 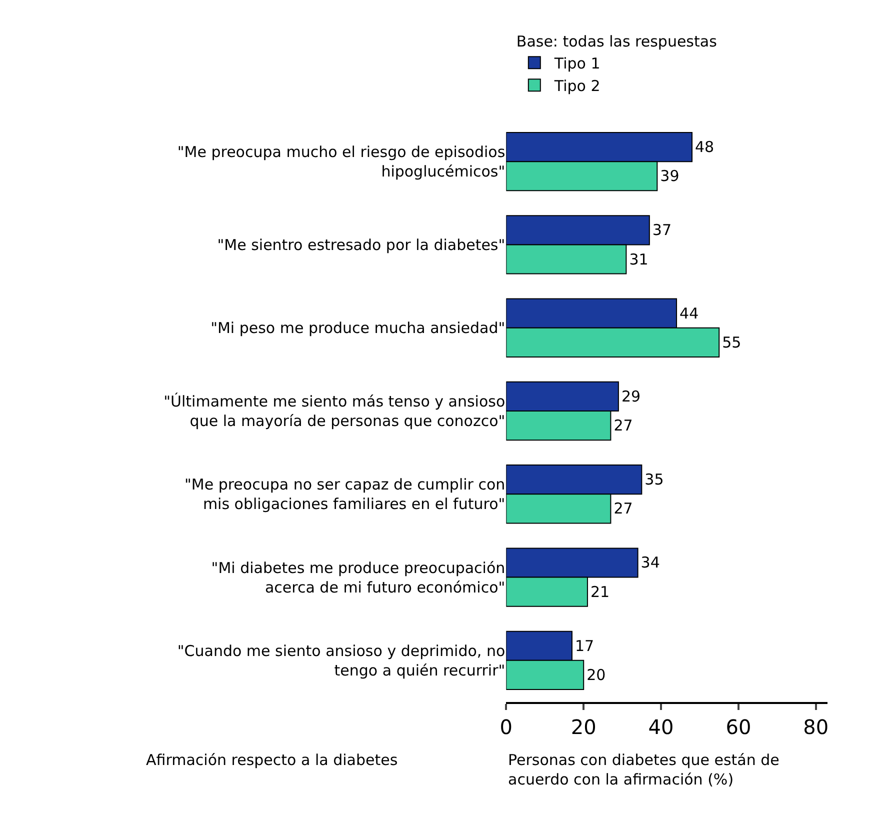 What do you see at coordinates (617, 41) in the screenshot?
I see `legend-title: Base: todas las respuestas` at bounding box center [617, 41].